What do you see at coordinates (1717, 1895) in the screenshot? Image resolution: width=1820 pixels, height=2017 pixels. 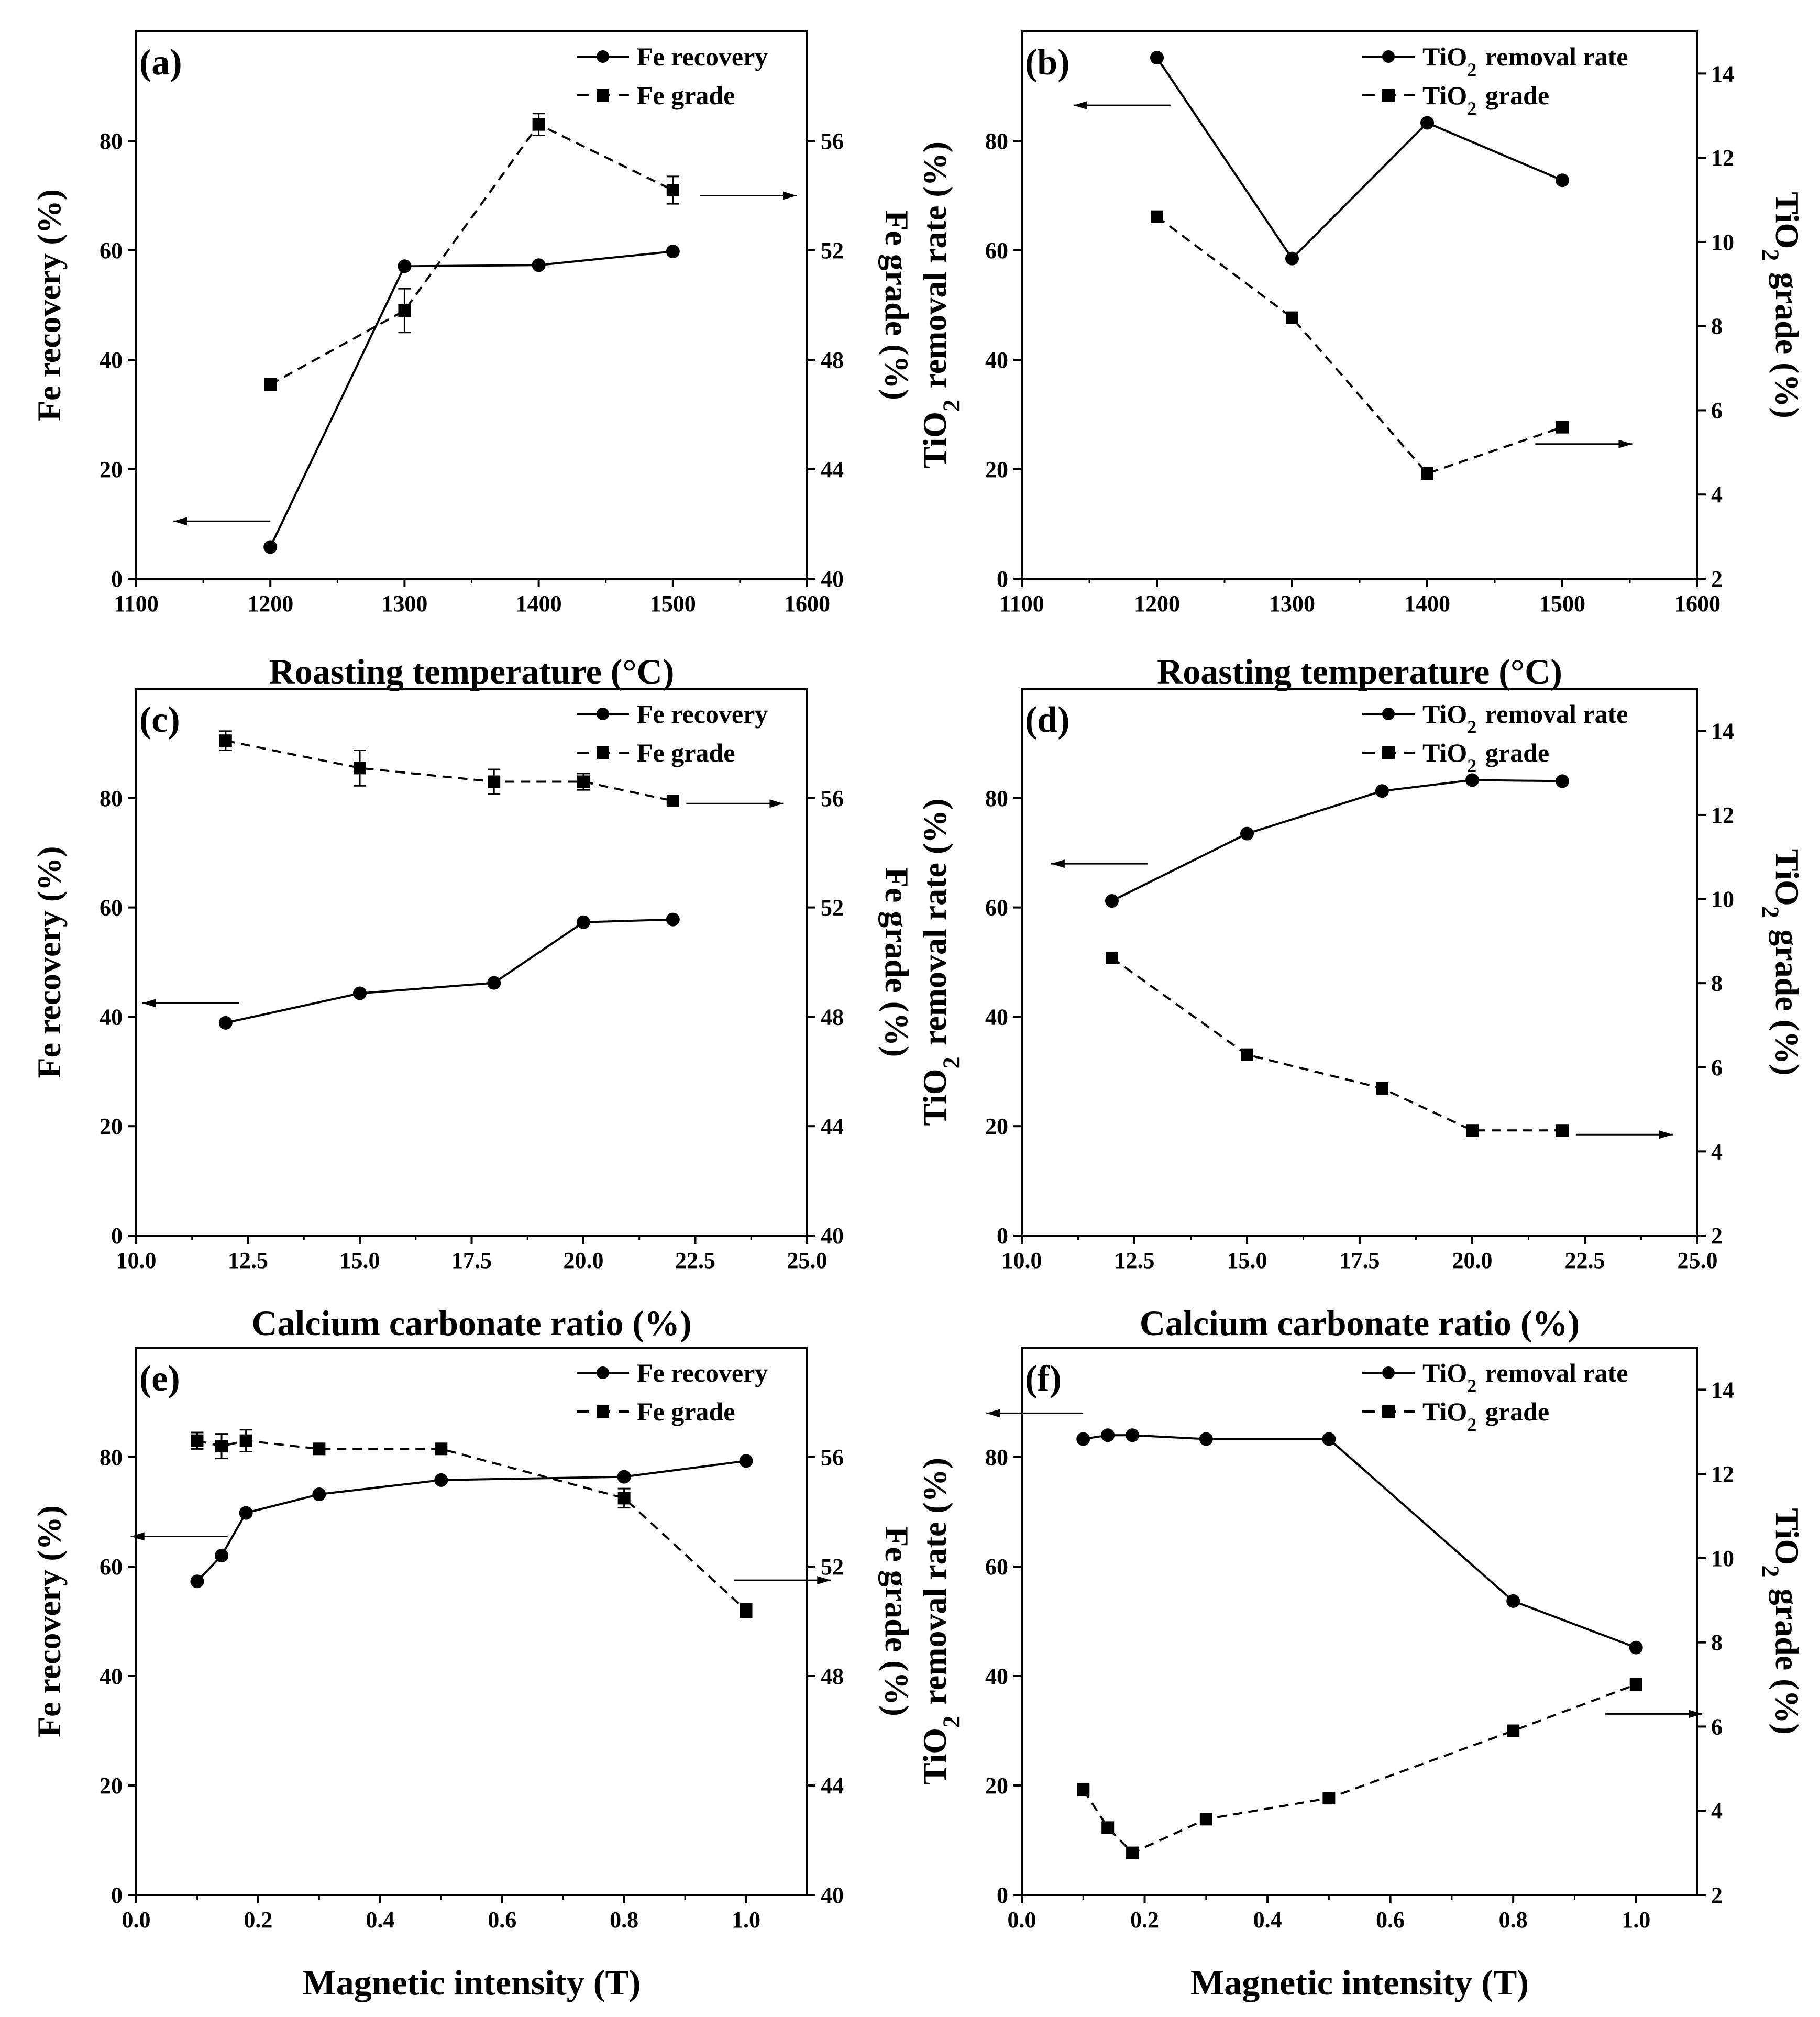 I see `y-right-tick-label: 2` at bounding box center [1717, 1895].